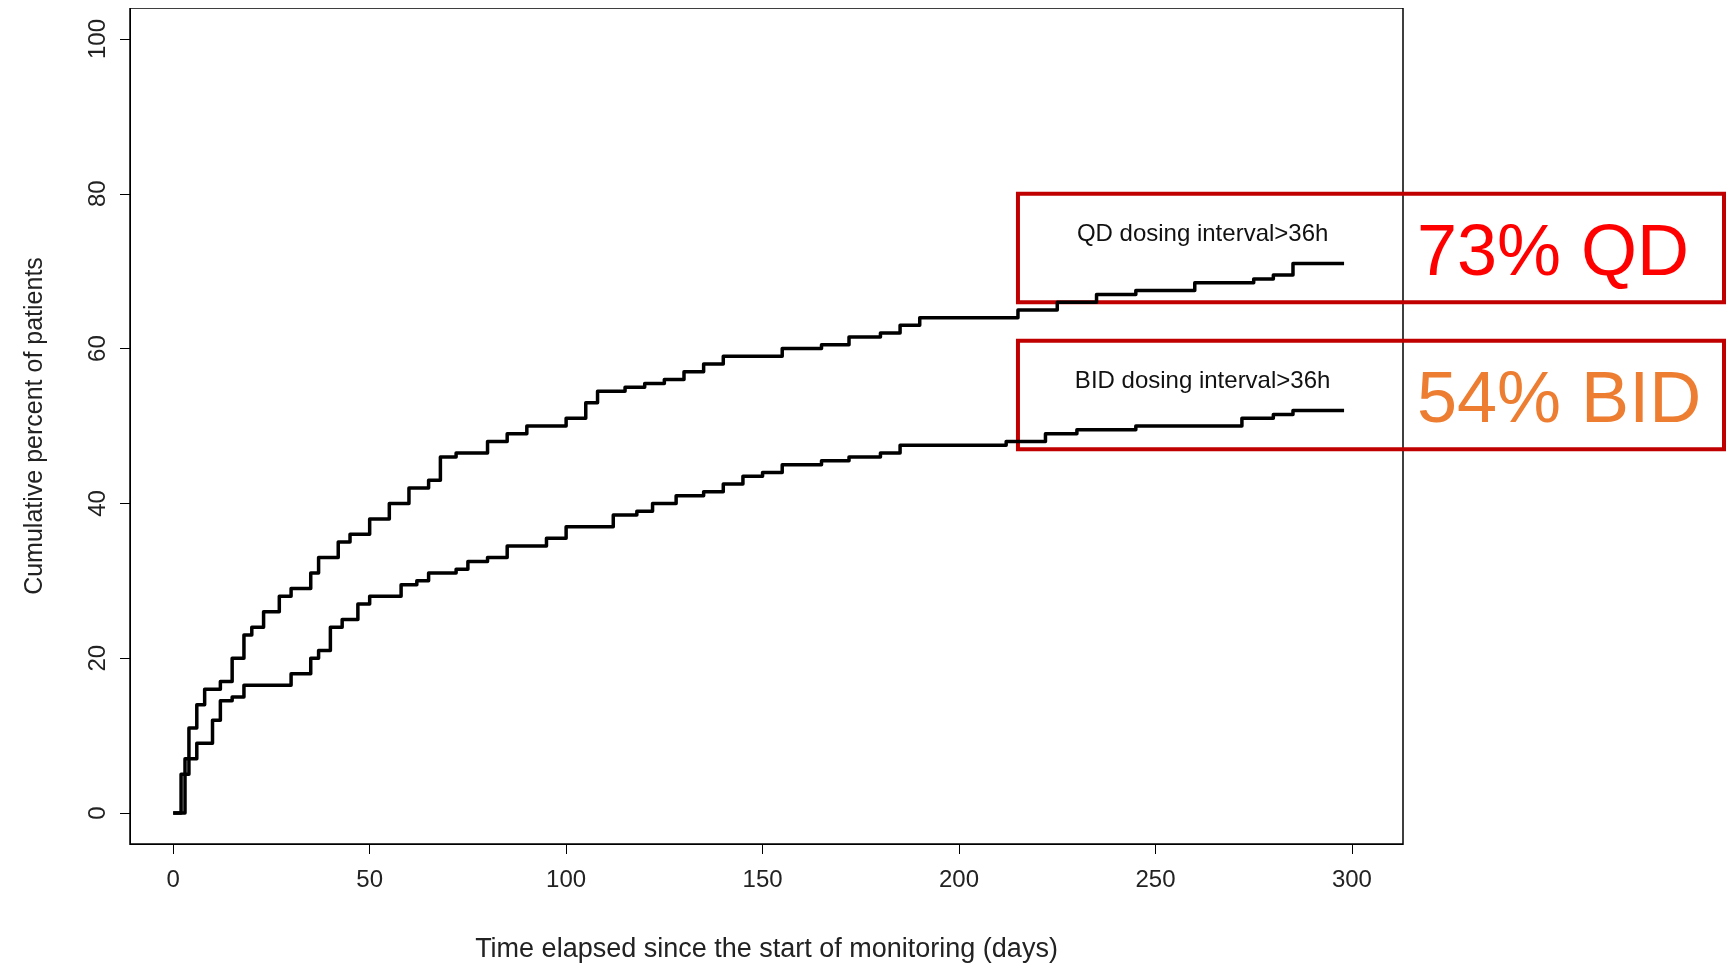  What do you see at coordinates (370, 878) in the screenshot?
I see `x-tick-label: 50` at bounding box center [370, 878].